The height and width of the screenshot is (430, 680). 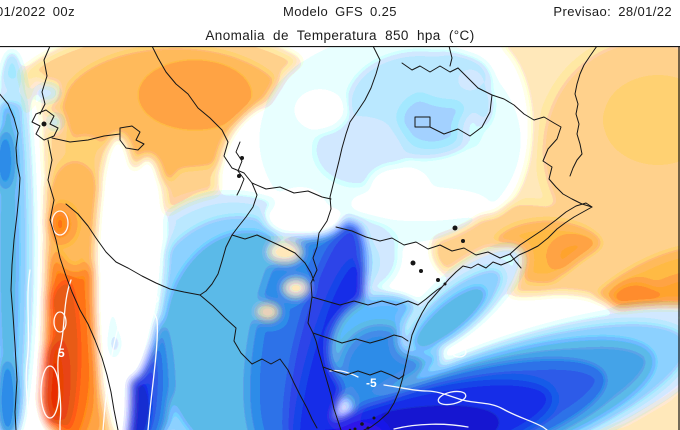 I want to click on coastline-pacific, so click(x=10, y=261).